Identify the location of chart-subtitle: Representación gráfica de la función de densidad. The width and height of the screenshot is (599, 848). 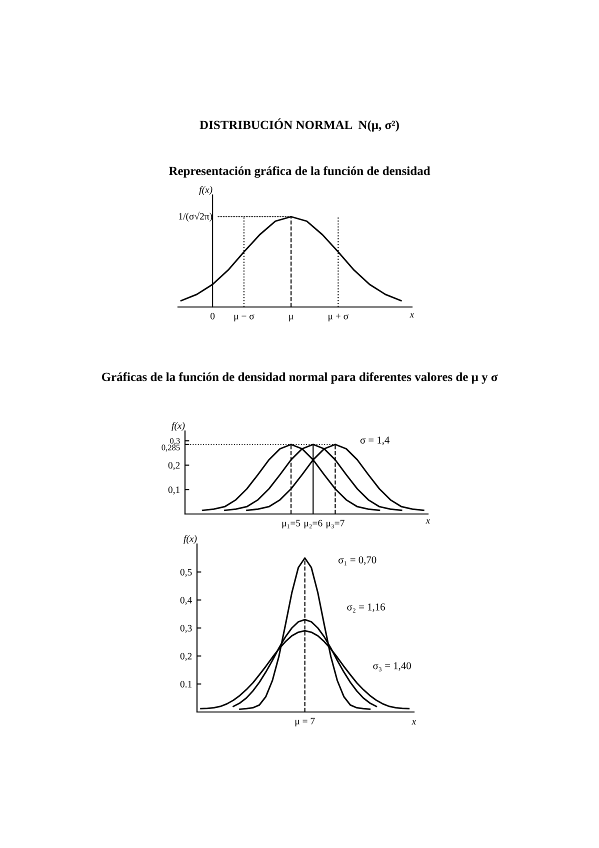
(299, 172).